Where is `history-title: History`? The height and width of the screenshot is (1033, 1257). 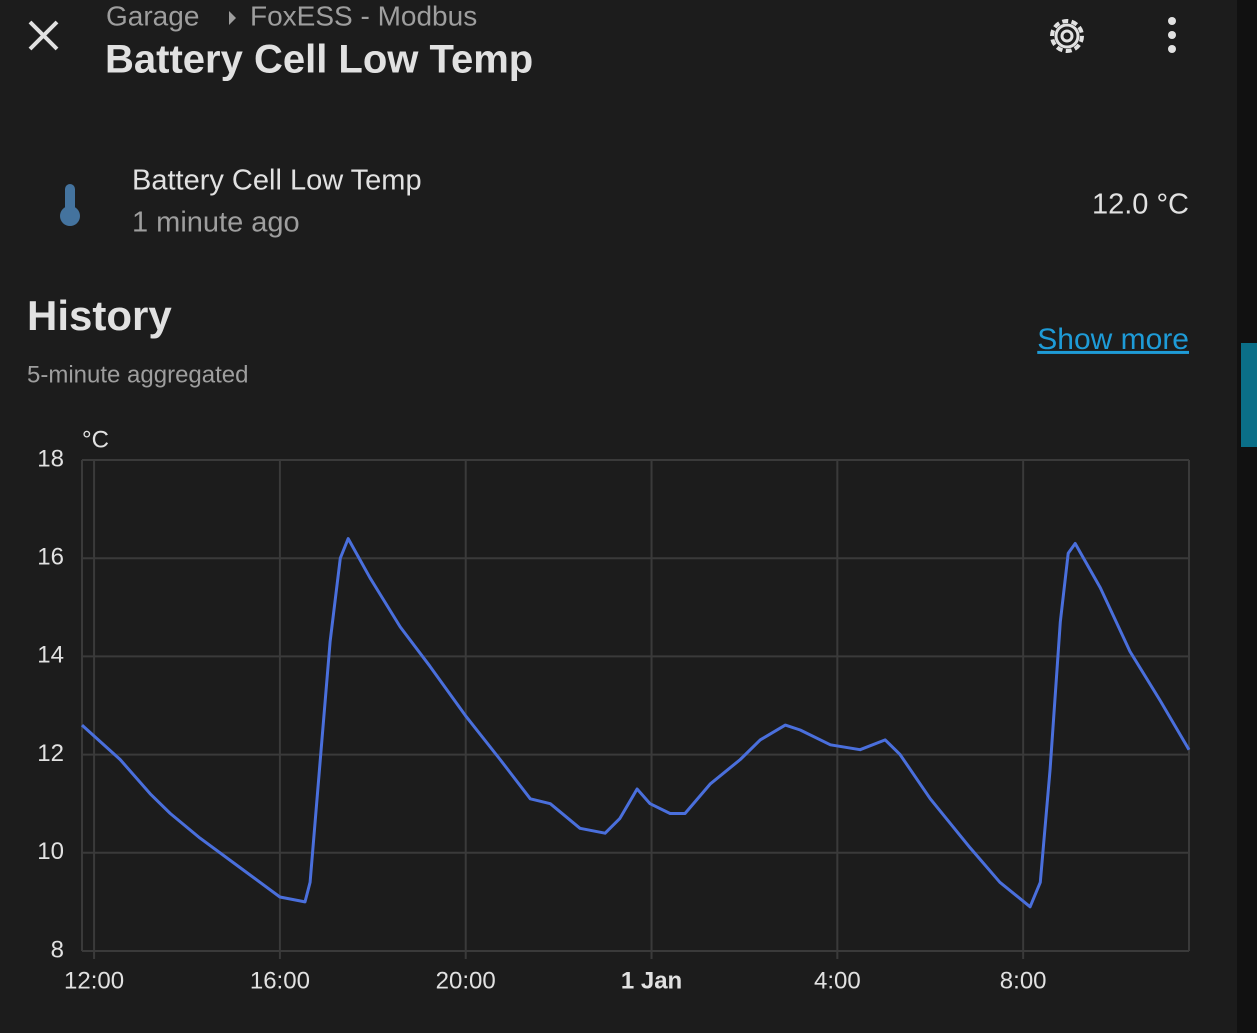 history-title: History is located at coordinates (99, 315).